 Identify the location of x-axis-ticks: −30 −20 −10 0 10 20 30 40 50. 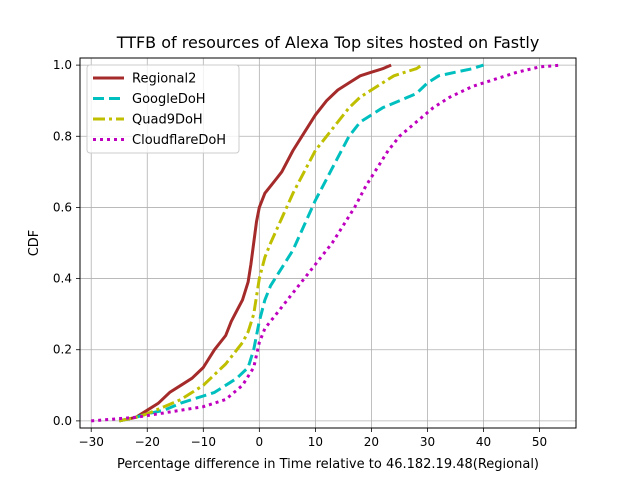
(313, 438).